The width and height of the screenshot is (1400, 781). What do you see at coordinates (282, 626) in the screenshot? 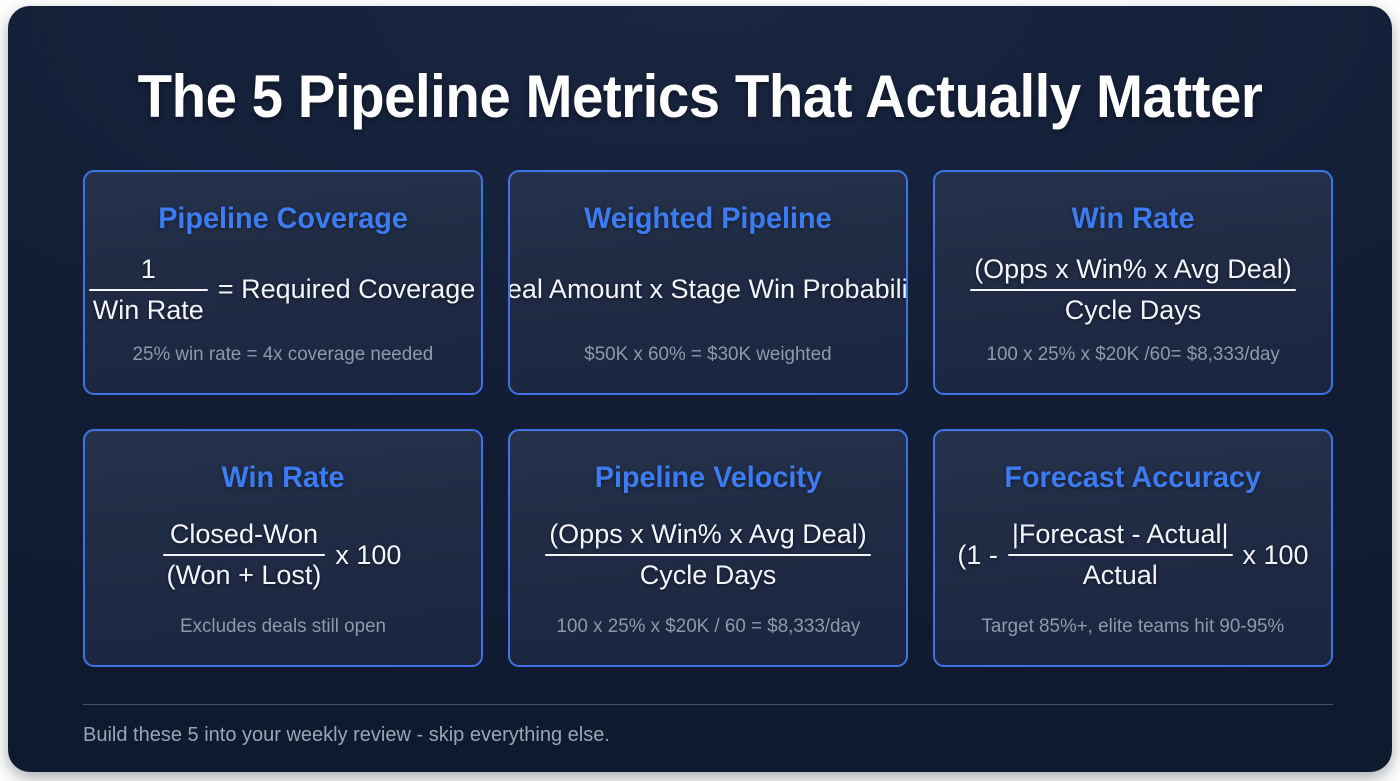
I see `metric-card-note: Excludes deals still open` at bounding box center [282, 626].